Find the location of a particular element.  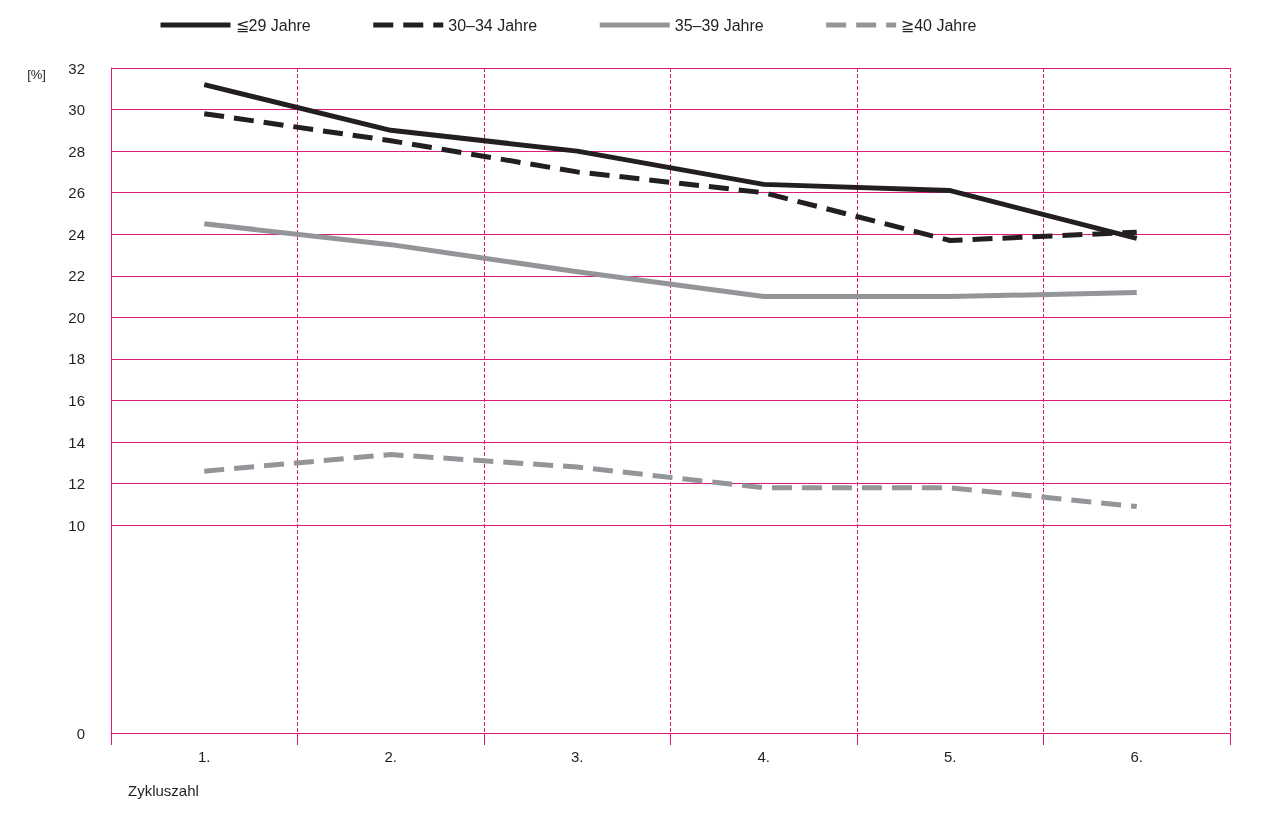

y-tick-label: 30 is located at coordinates (76, 110).